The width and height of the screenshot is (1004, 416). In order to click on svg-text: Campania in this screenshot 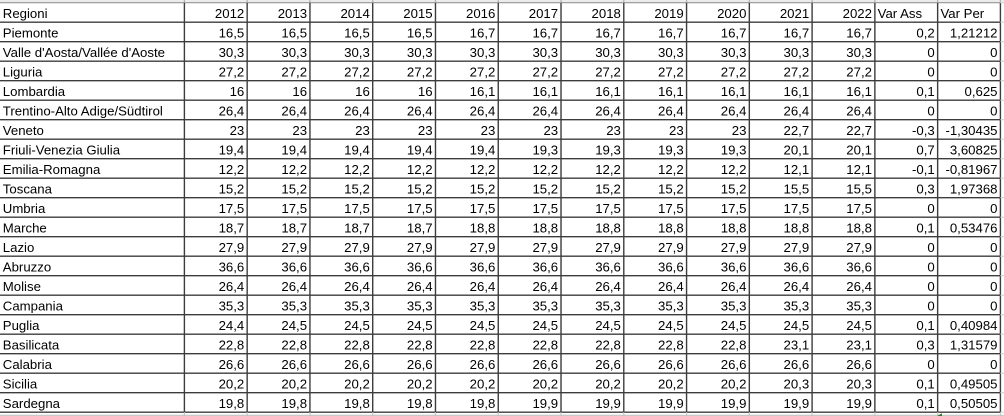, I will do `click(33, 306)`.